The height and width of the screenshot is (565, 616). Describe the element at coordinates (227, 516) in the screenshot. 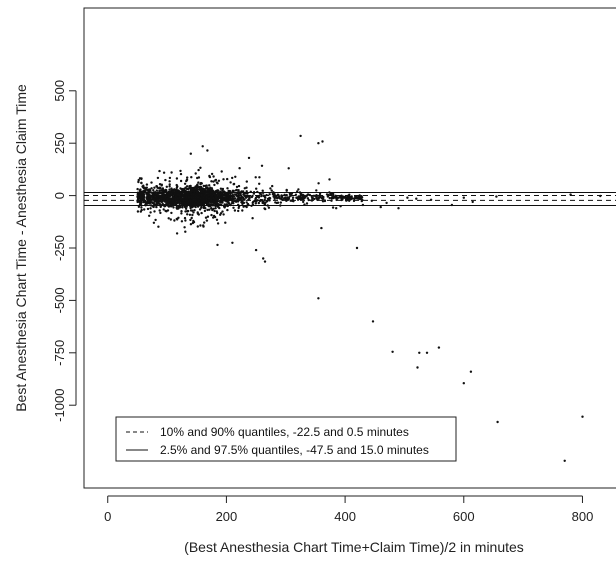

I see `x-tick-label: 200` at that location.